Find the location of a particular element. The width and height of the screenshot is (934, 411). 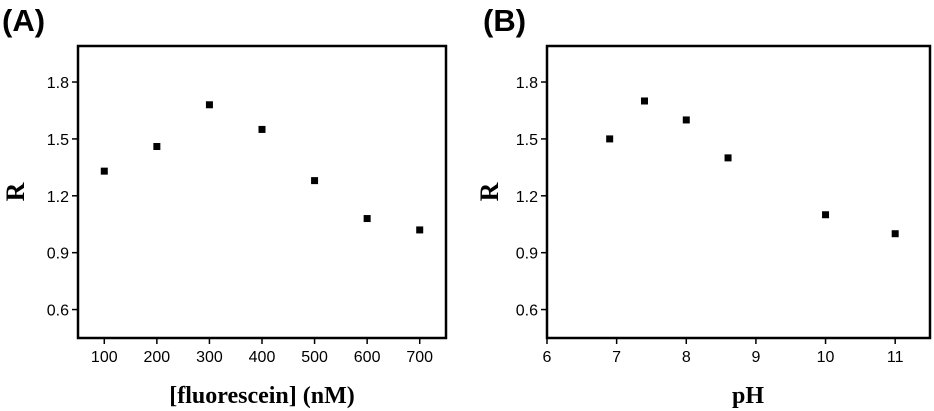

x-tick-label-a-0: 100 is located at coordinates (104, 357).